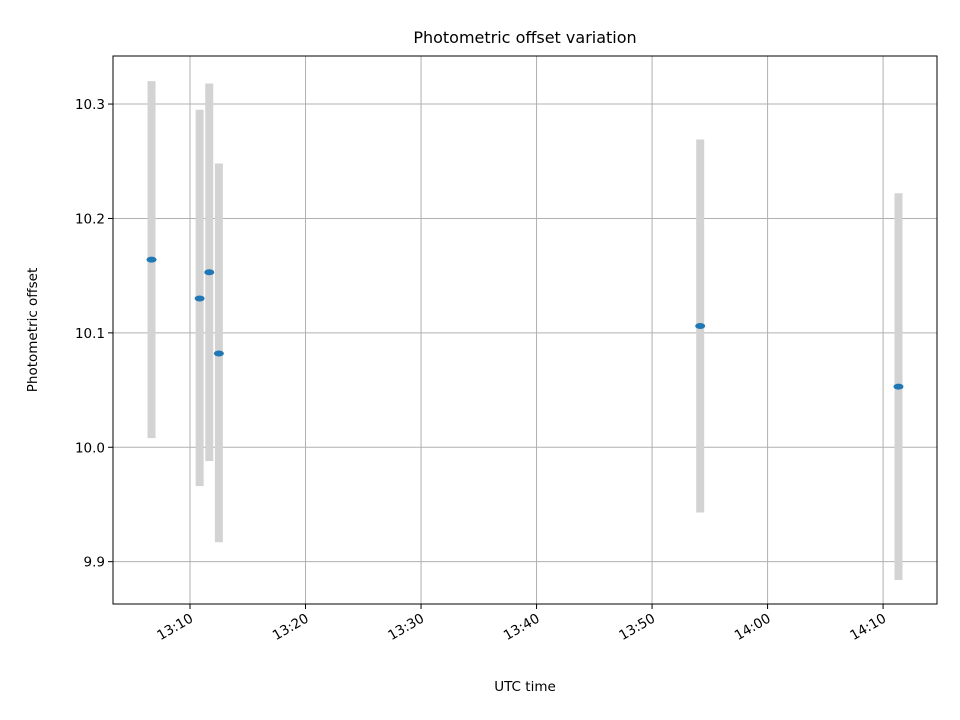  What do you see at coordinates (94, 563) in the screenshot?
I see `y-tick-label: 9.9` at bounding box center [94, 563].